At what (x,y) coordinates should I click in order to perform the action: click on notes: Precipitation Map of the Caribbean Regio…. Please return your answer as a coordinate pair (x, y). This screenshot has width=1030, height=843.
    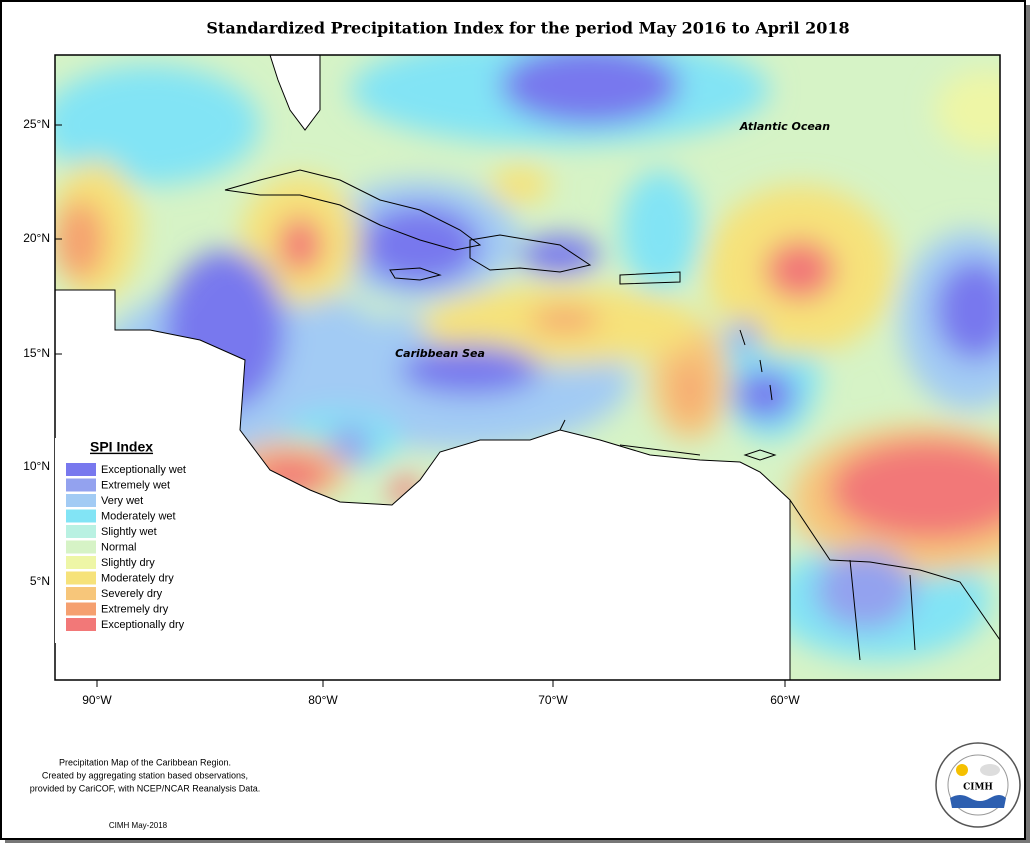
    Looking at the image, I should click on (145, 775).